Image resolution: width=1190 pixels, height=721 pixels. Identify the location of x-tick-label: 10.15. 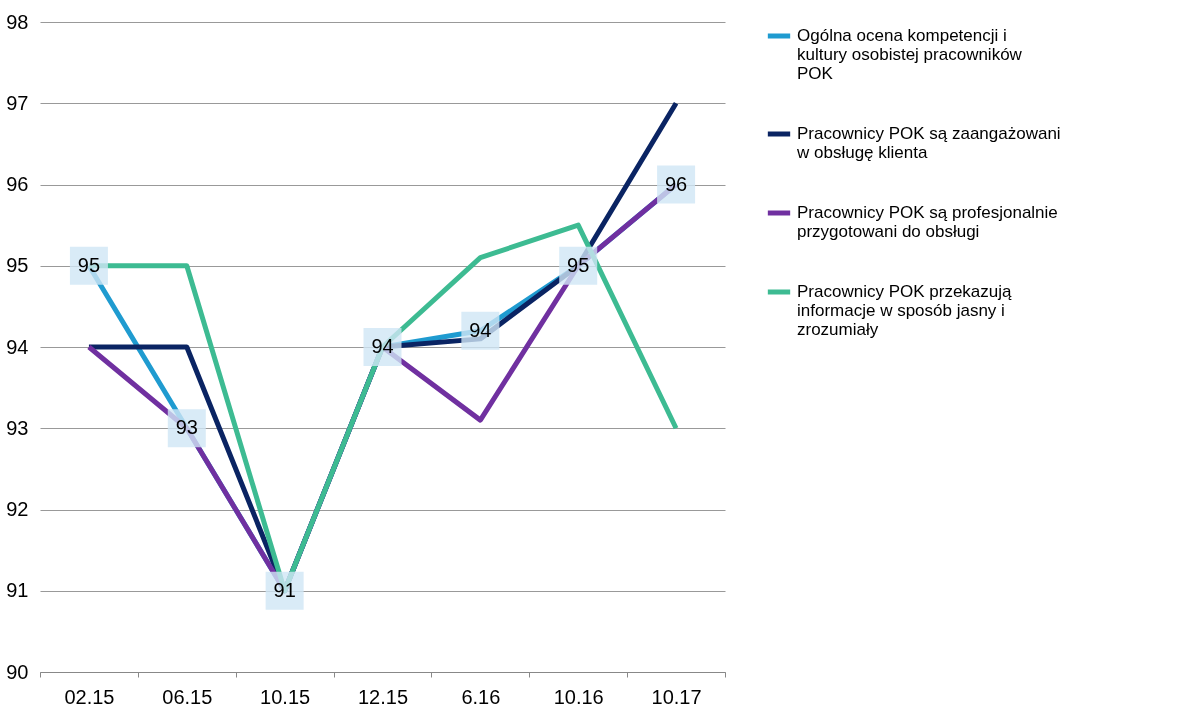
(285, 696).